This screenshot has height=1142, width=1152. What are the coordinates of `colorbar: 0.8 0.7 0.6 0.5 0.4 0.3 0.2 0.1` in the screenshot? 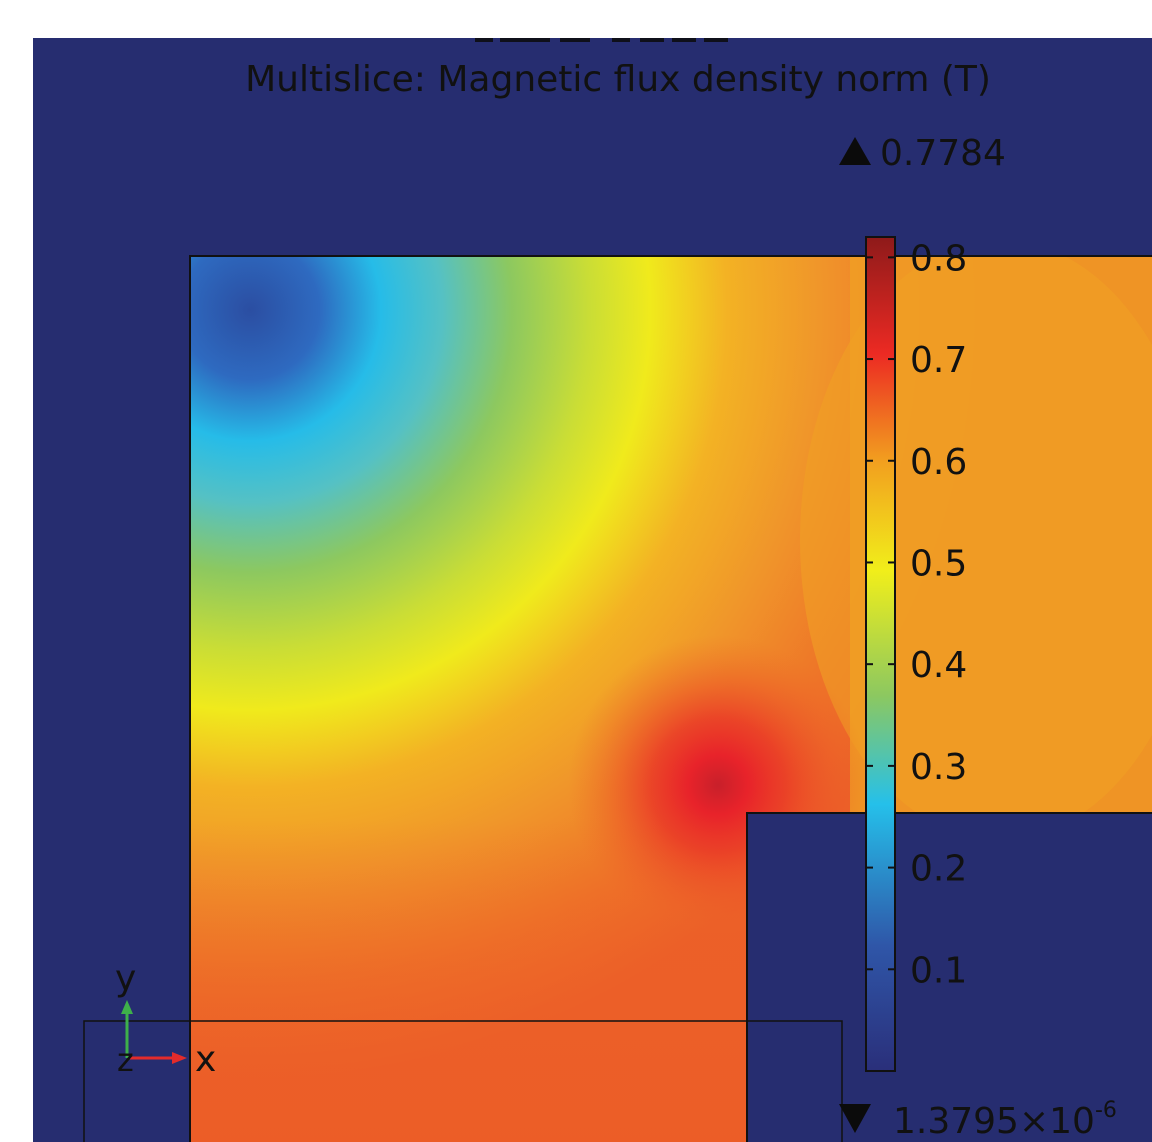 It's located at (916, 654).